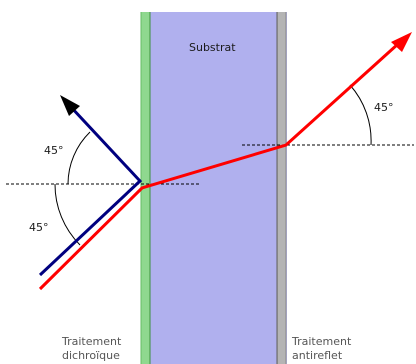 This screenshot has height=364, width=416. What do you see at coordinates (91, 341) in the screenshot?
I see `dichroic-coating-label-line1: Traitement` at bounding box center [91, 341].